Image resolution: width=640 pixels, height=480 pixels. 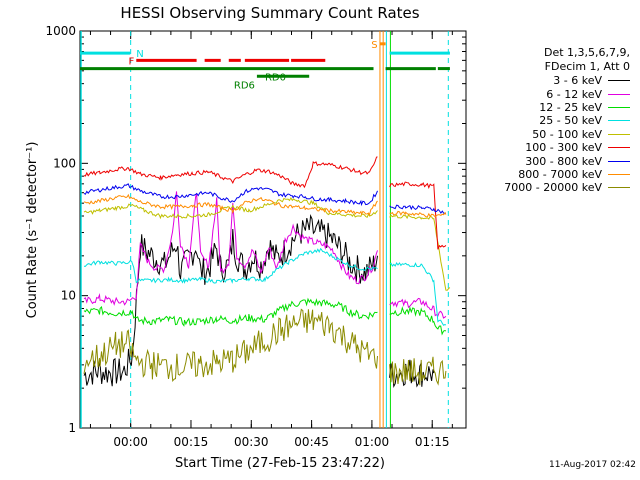 What do you see at coordinates (230, 345) in the screenshot?
I see `series-9-line` at bounding box center [230, 345].